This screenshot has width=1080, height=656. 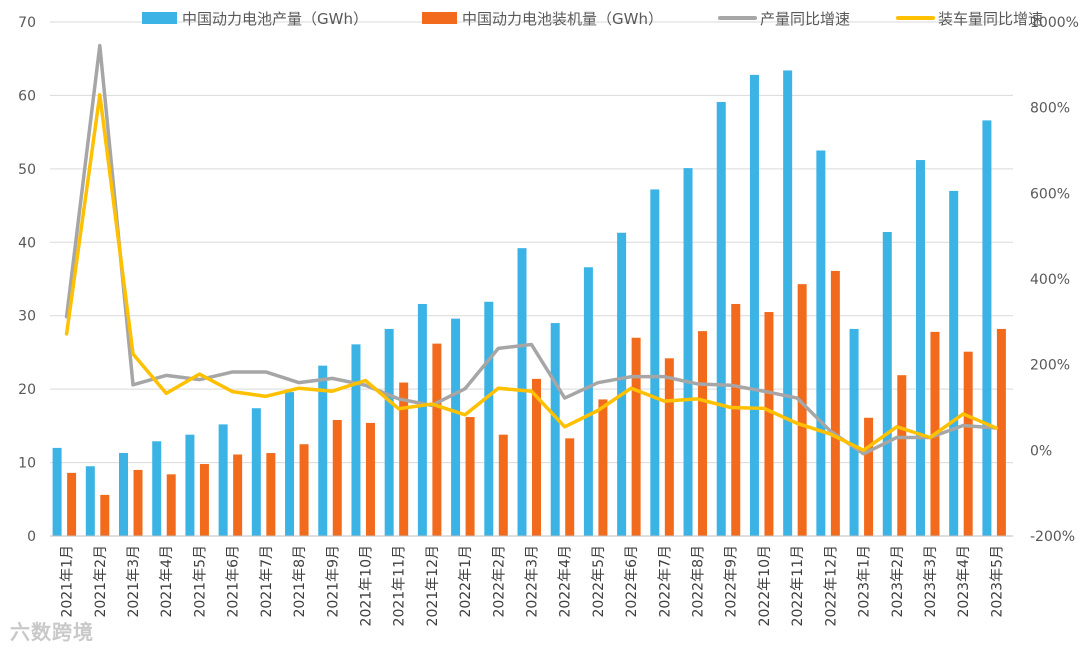 What do you see at coordinates (964, 581) in the screenshot?
I see `x-tick-label: 2023年4月` at bounding box center [964, 581].